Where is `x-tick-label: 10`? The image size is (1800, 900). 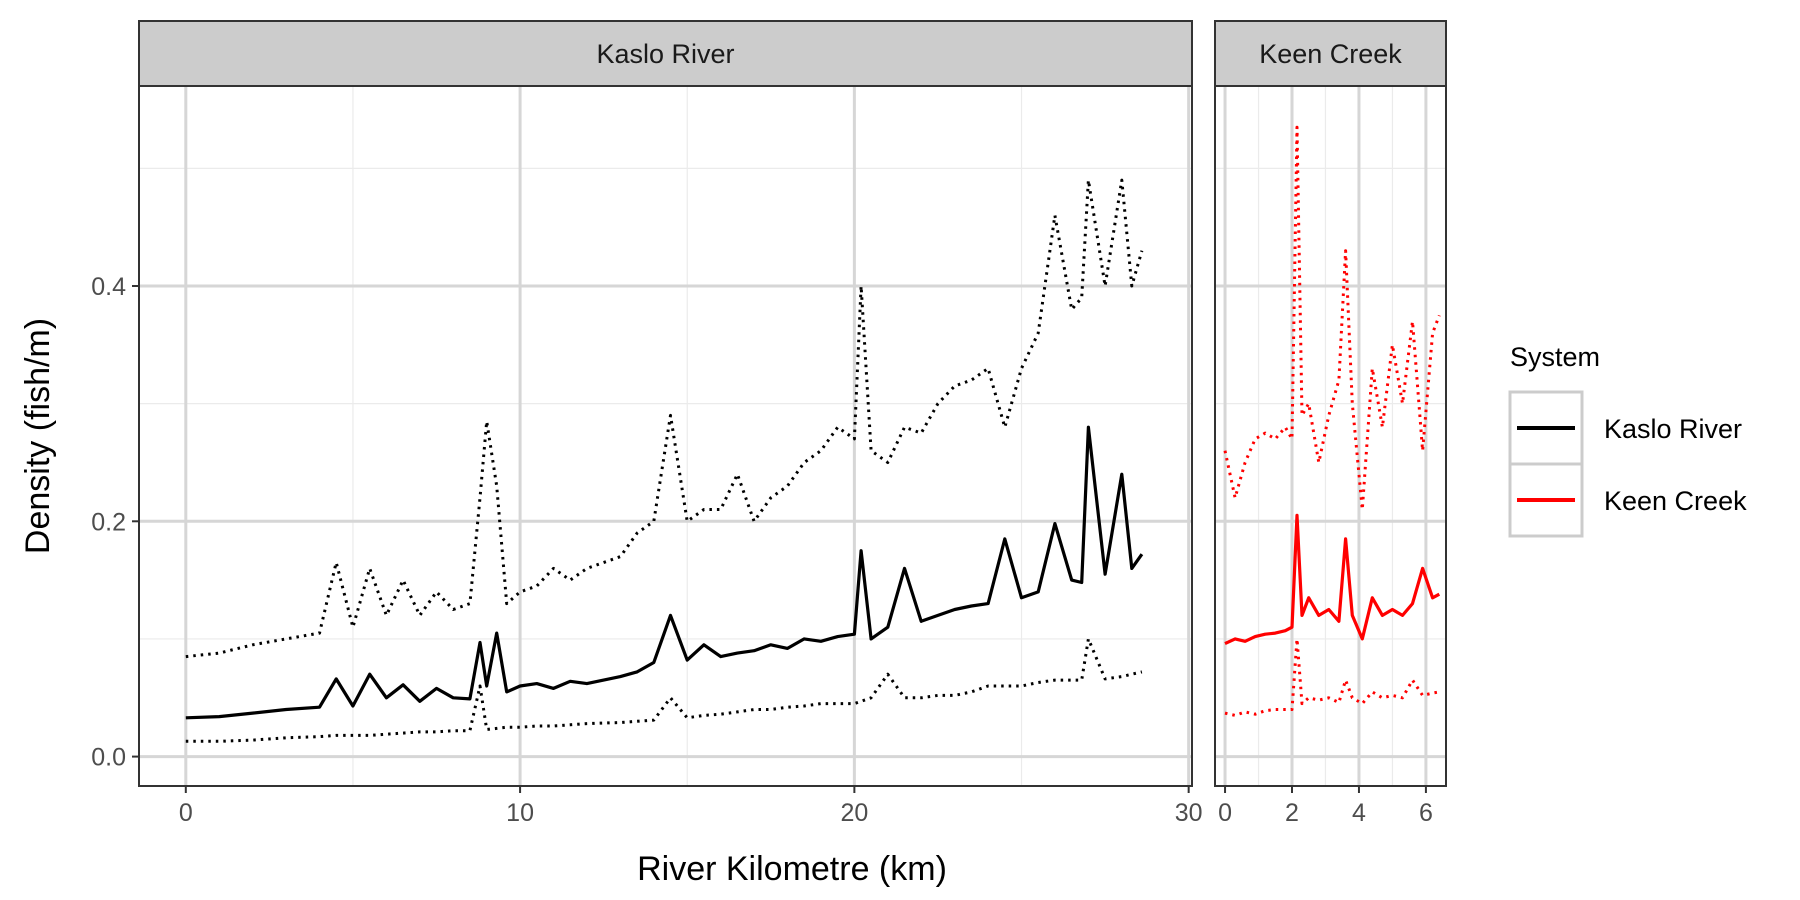
x-tick-label: 10 is located at coordinates (520, 813).